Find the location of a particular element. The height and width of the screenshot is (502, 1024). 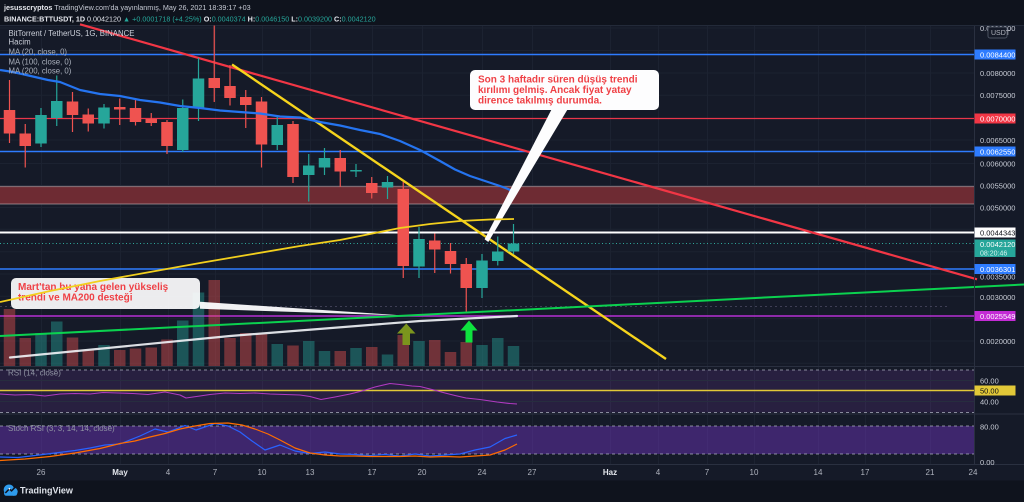

svg-text: 50.00 is located at coordinates (989, 390).